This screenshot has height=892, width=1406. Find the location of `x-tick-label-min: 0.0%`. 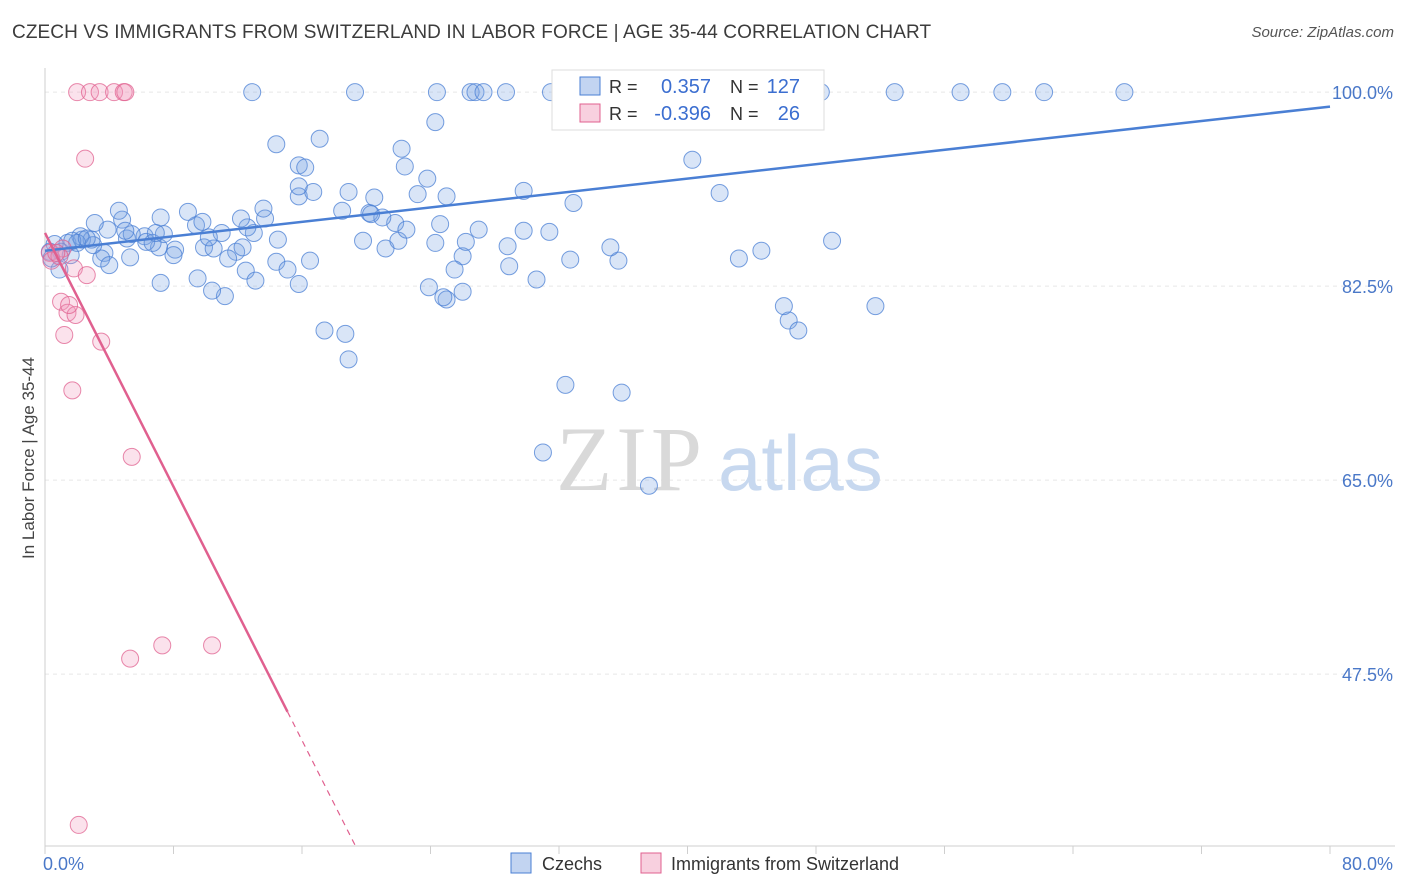

x-tick-label-min: 0.0% is located at coordinates (63, 864).